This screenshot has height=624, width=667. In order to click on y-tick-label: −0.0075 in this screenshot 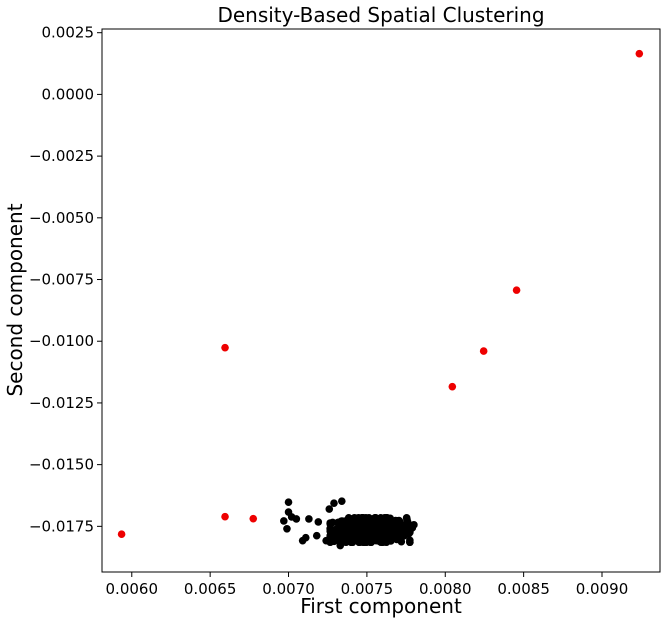, I will do `click(61, 280)`.